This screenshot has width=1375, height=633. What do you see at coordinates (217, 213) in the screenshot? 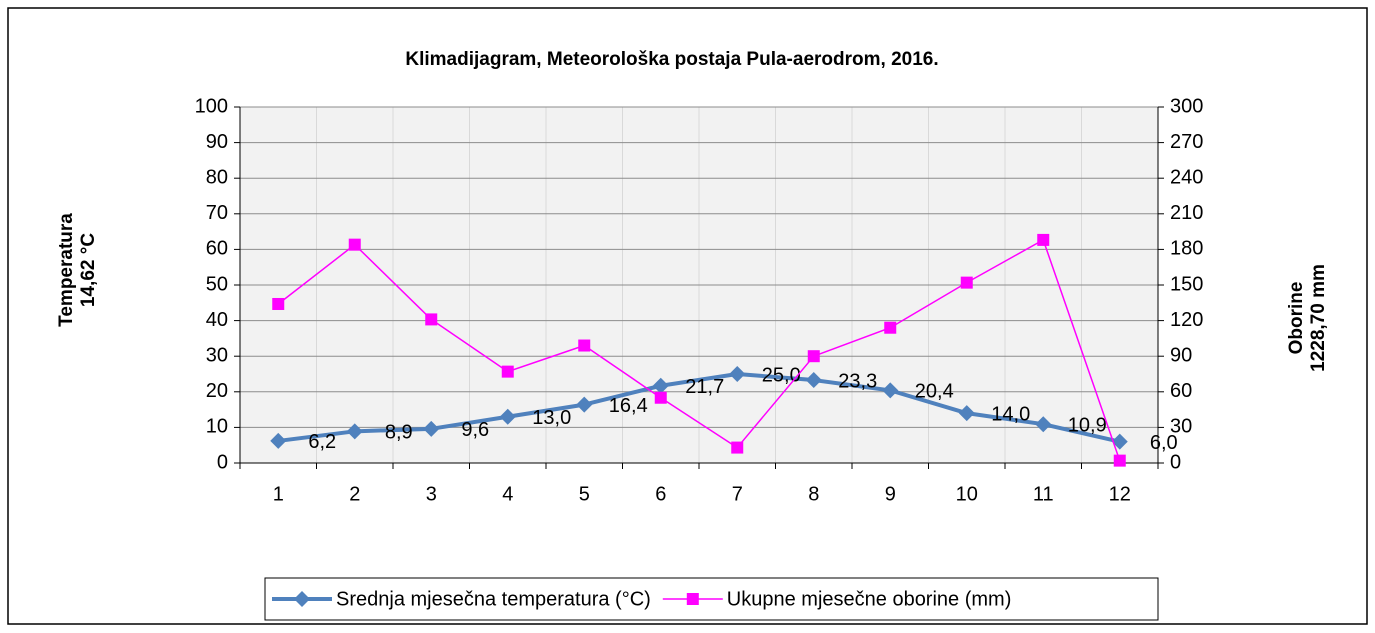
I see `y-tick-label: 70` at bounding box center [217, 213].